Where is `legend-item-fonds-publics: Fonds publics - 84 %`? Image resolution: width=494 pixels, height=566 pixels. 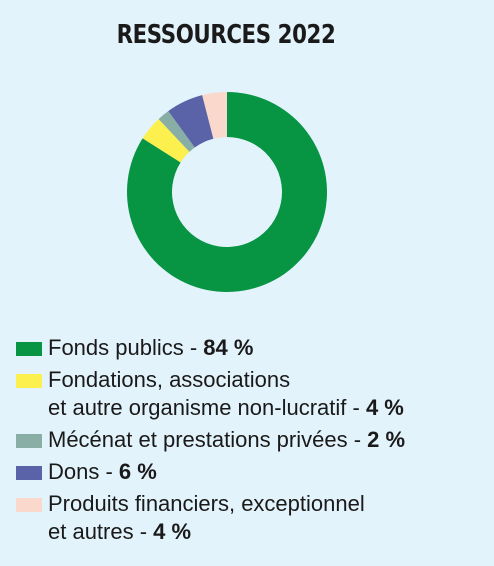 legend-item-fonds-publics: Fonds publics - 84 % is located at coordinates (251, 348).